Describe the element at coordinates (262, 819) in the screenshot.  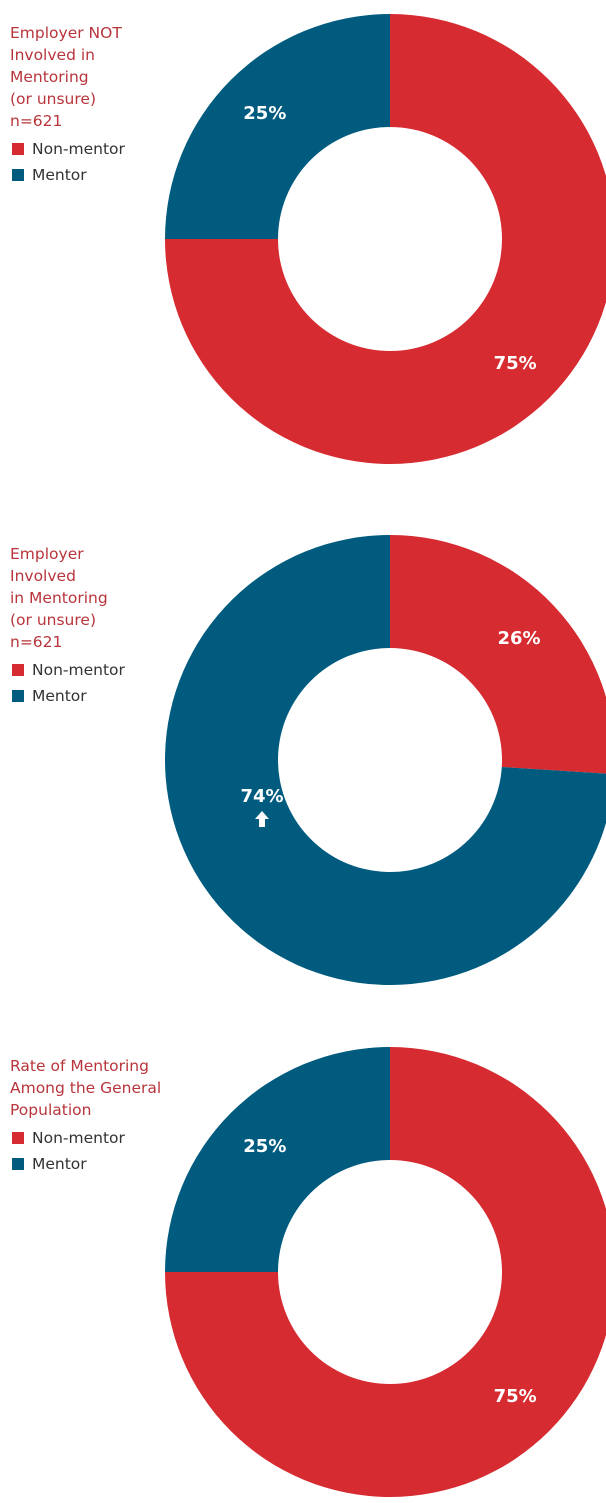
I see `arrow-icon` at that location.